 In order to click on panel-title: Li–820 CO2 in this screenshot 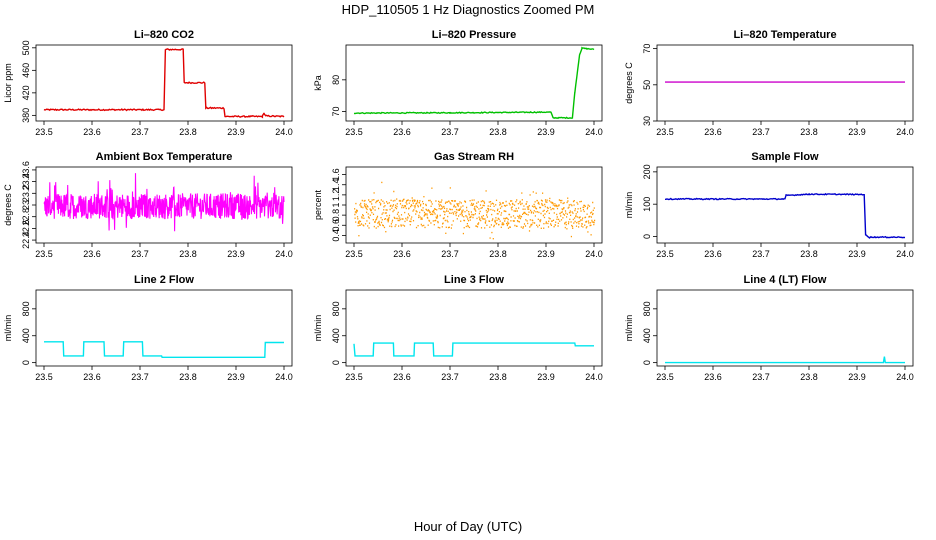, I will do `click(164, 35)`.